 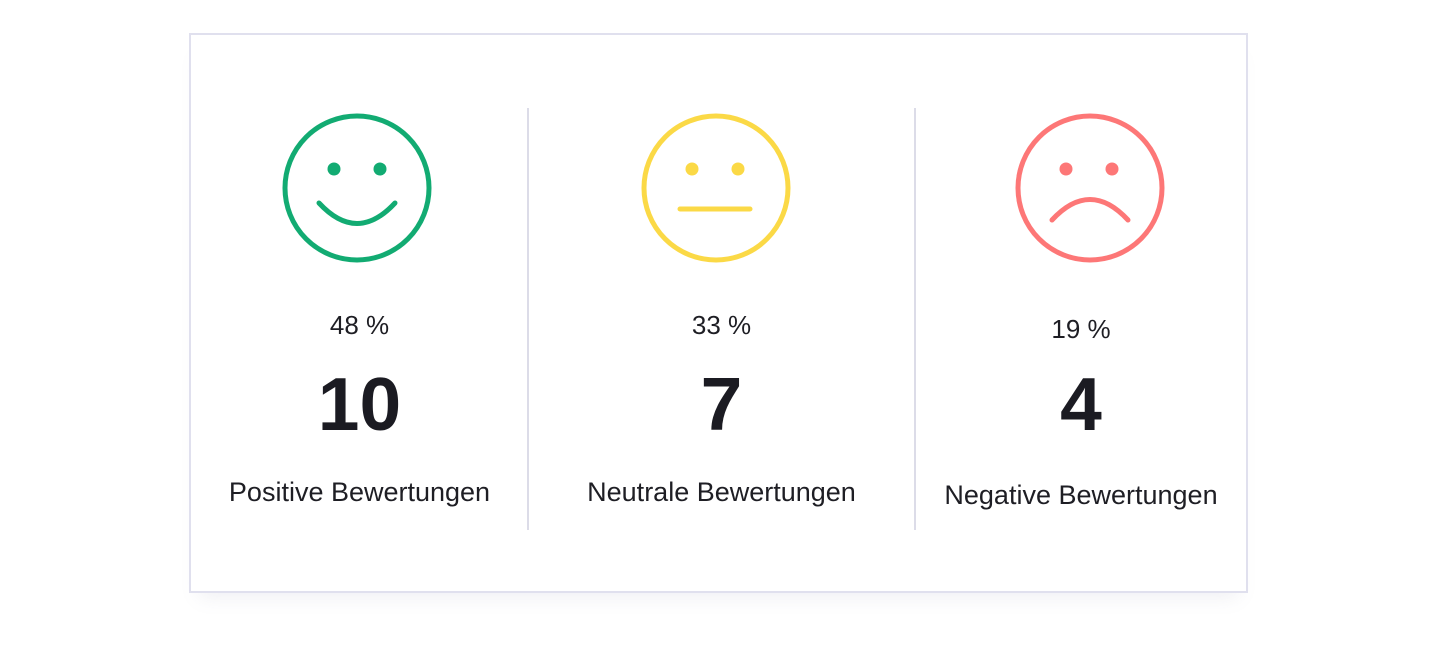 What do you see at coordinates (716, 188) in the screenshot?
I see `smiley-neutral-icon` at bounding box center [716, 188].